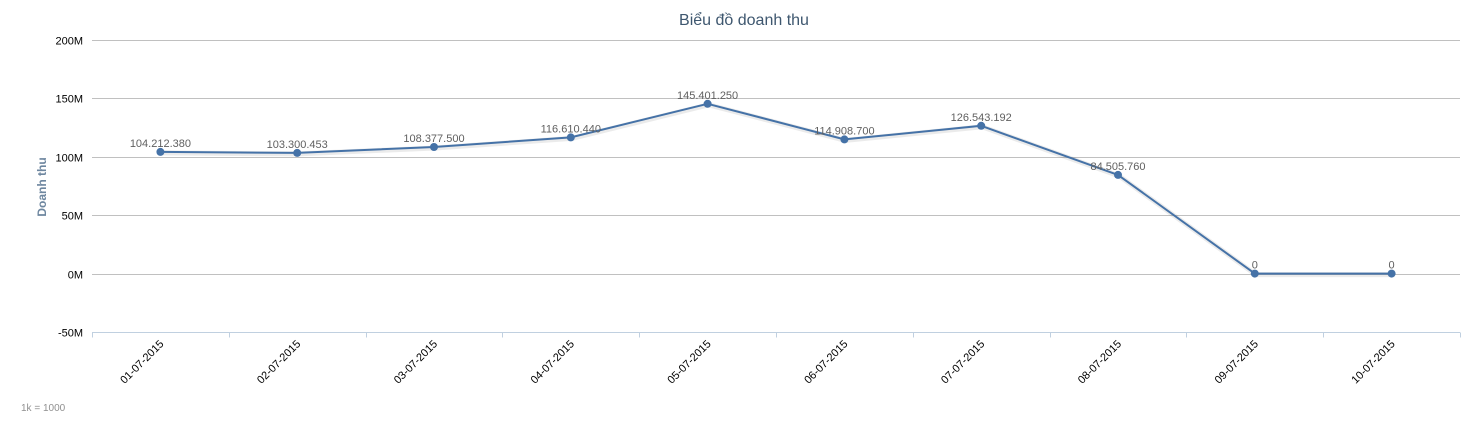  What do you see at coordinates (42, 186) in the screenshot?
I see `y-axis-label: Doanh thu` at bounding box center [42, 186].